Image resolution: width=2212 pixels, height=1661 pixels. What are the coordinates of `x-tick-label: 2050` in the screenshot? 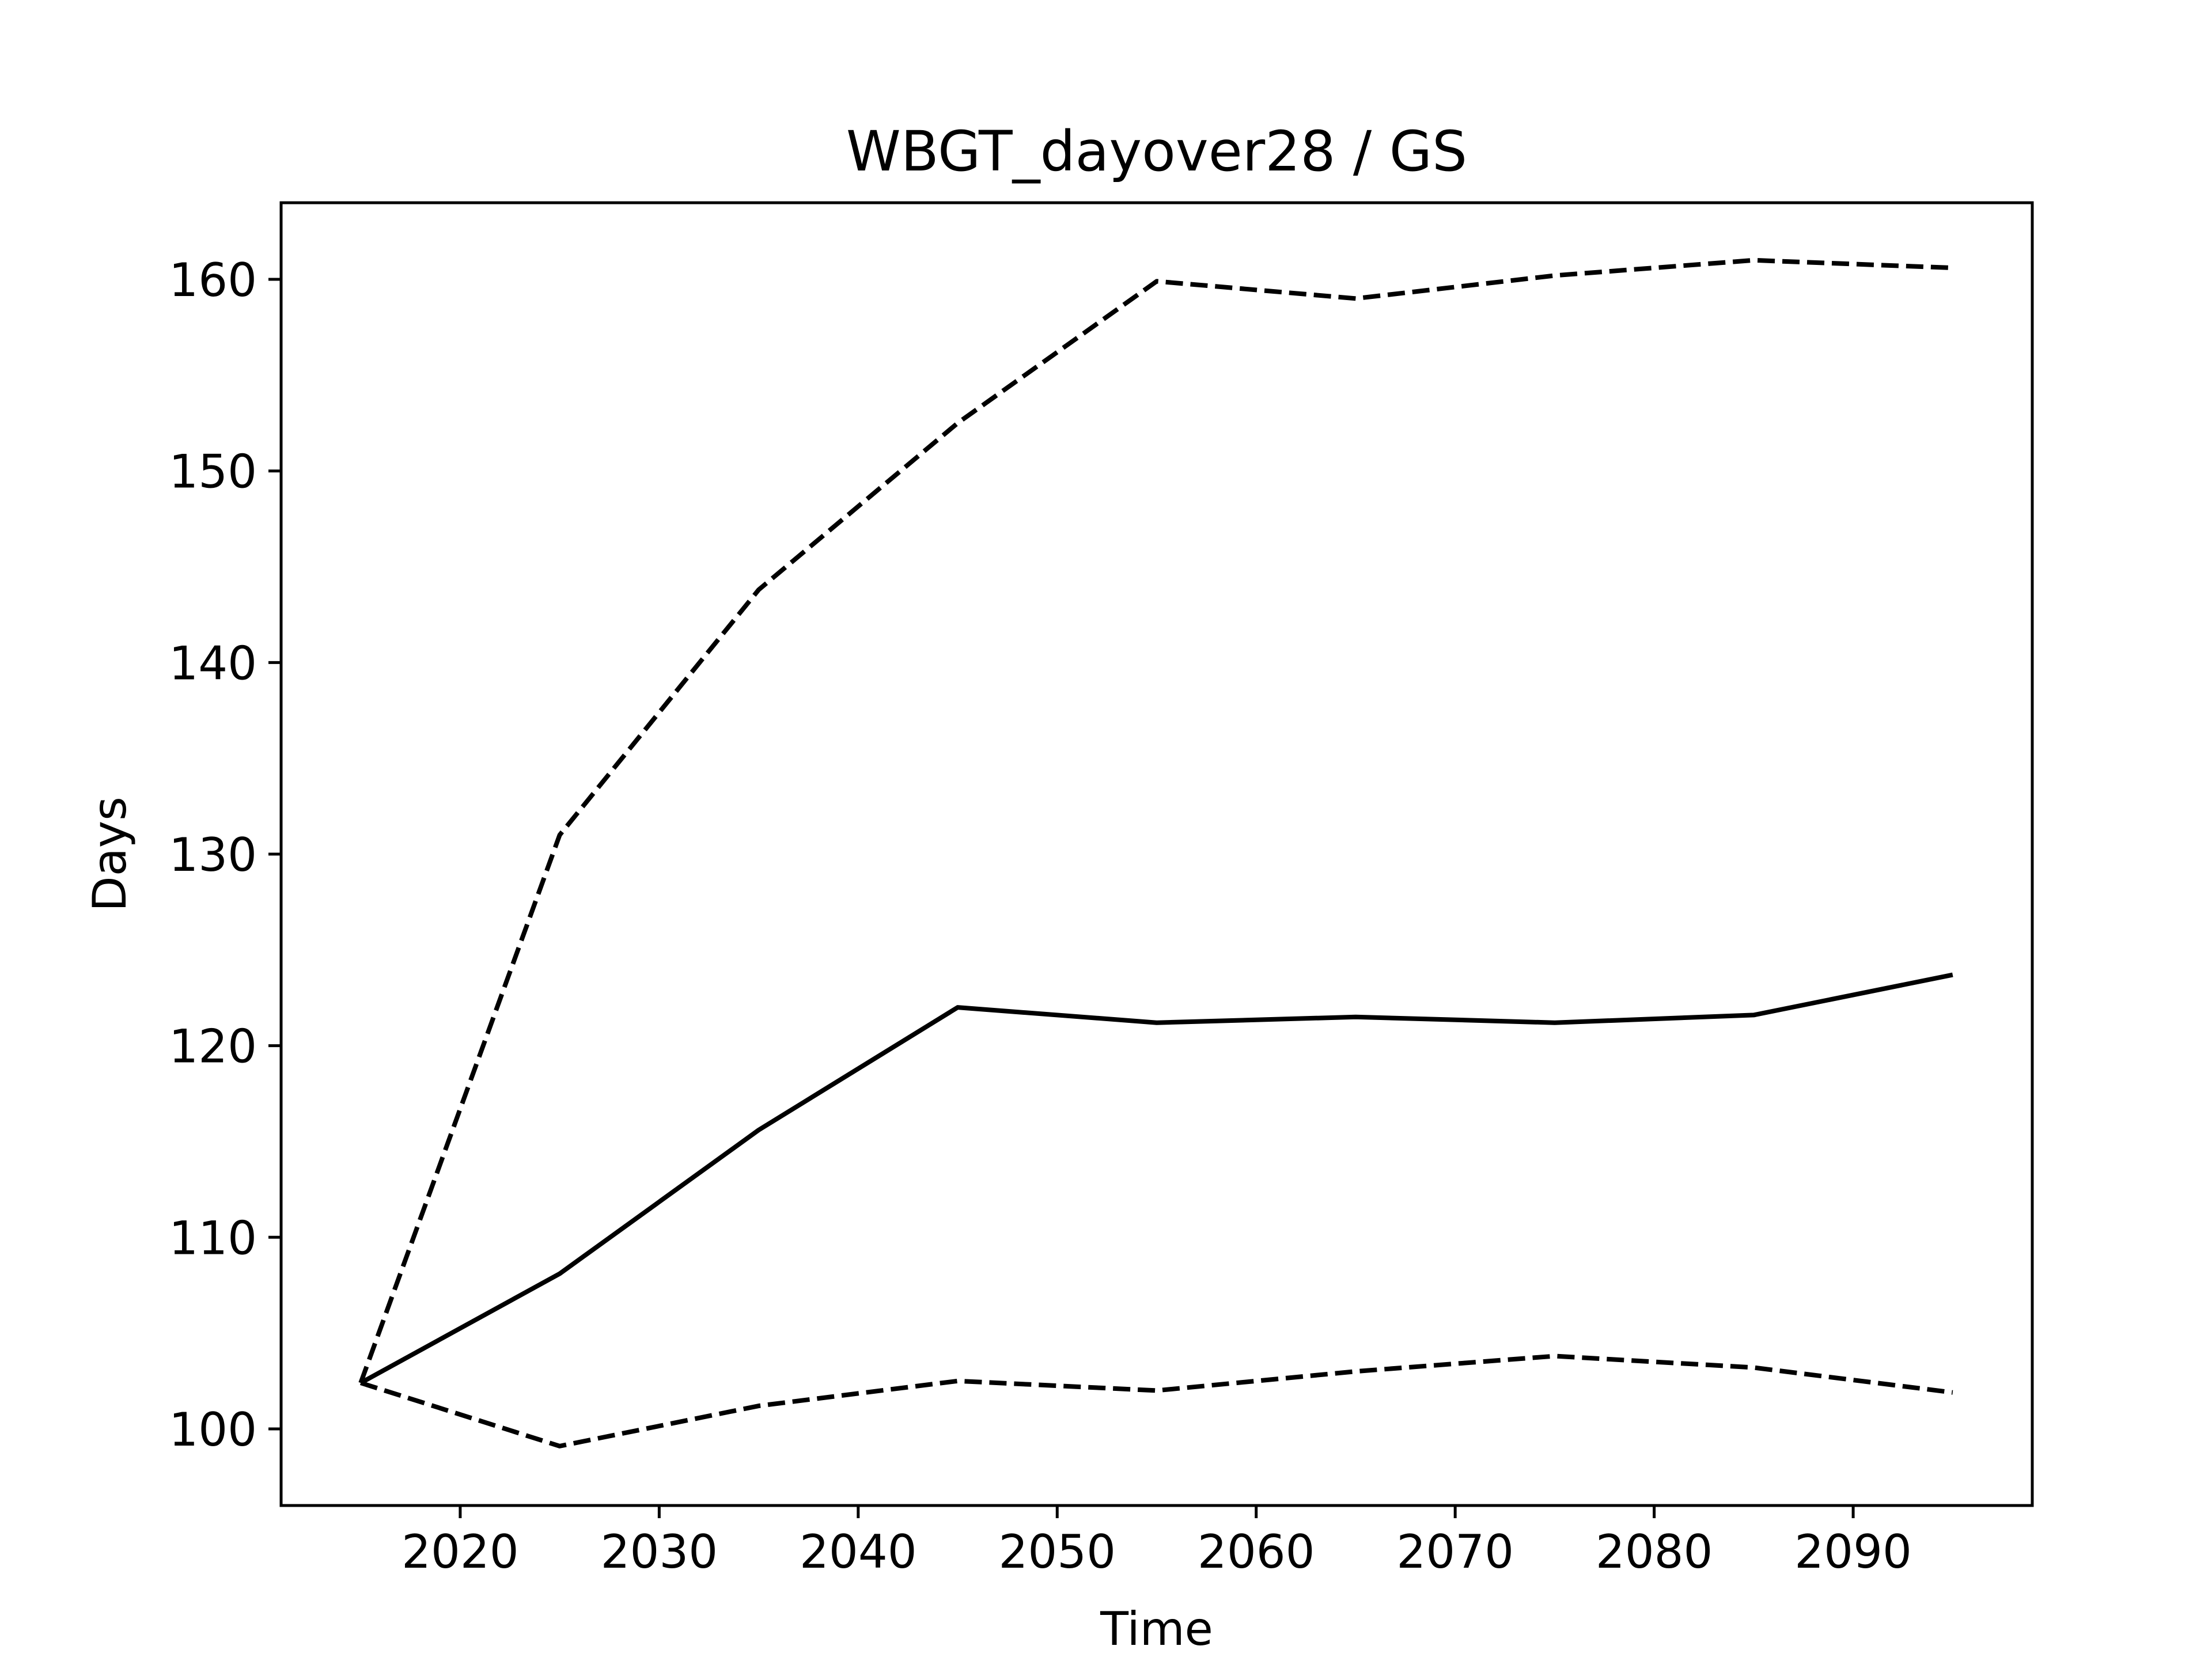 It's located at (1057, 1552).